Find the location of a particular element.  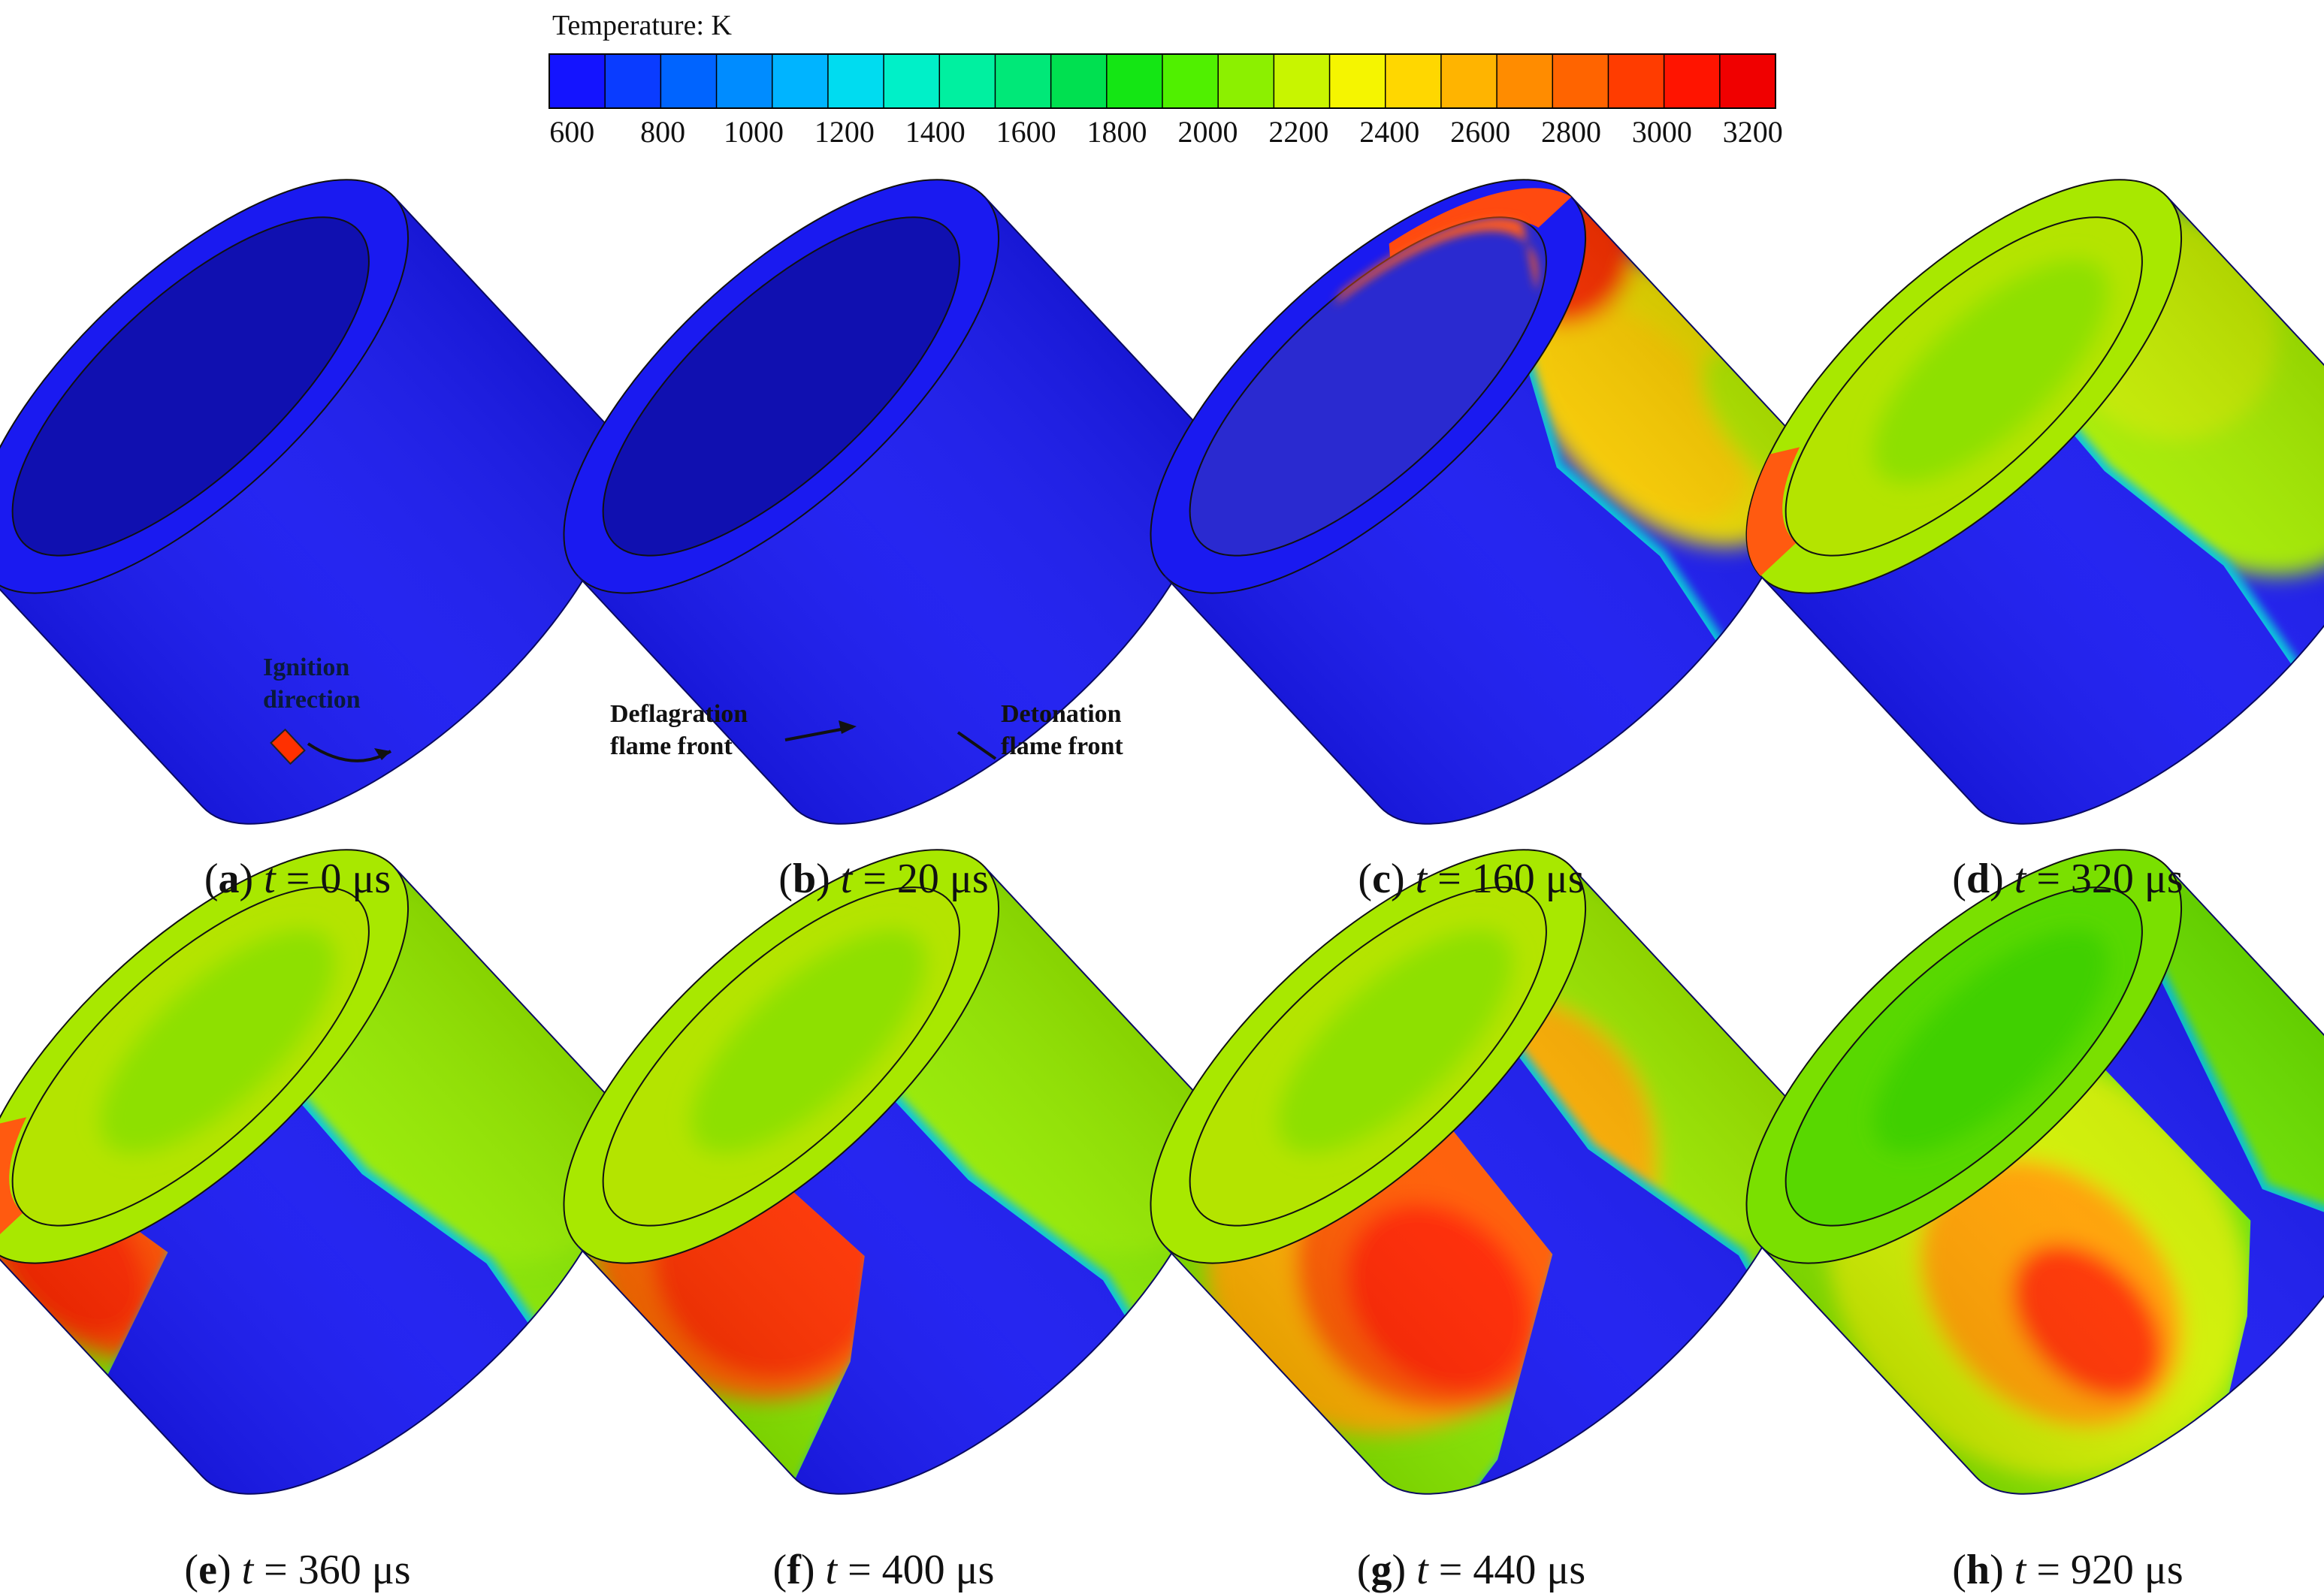

inner-hot-region is located at coordinates (1436, 261).